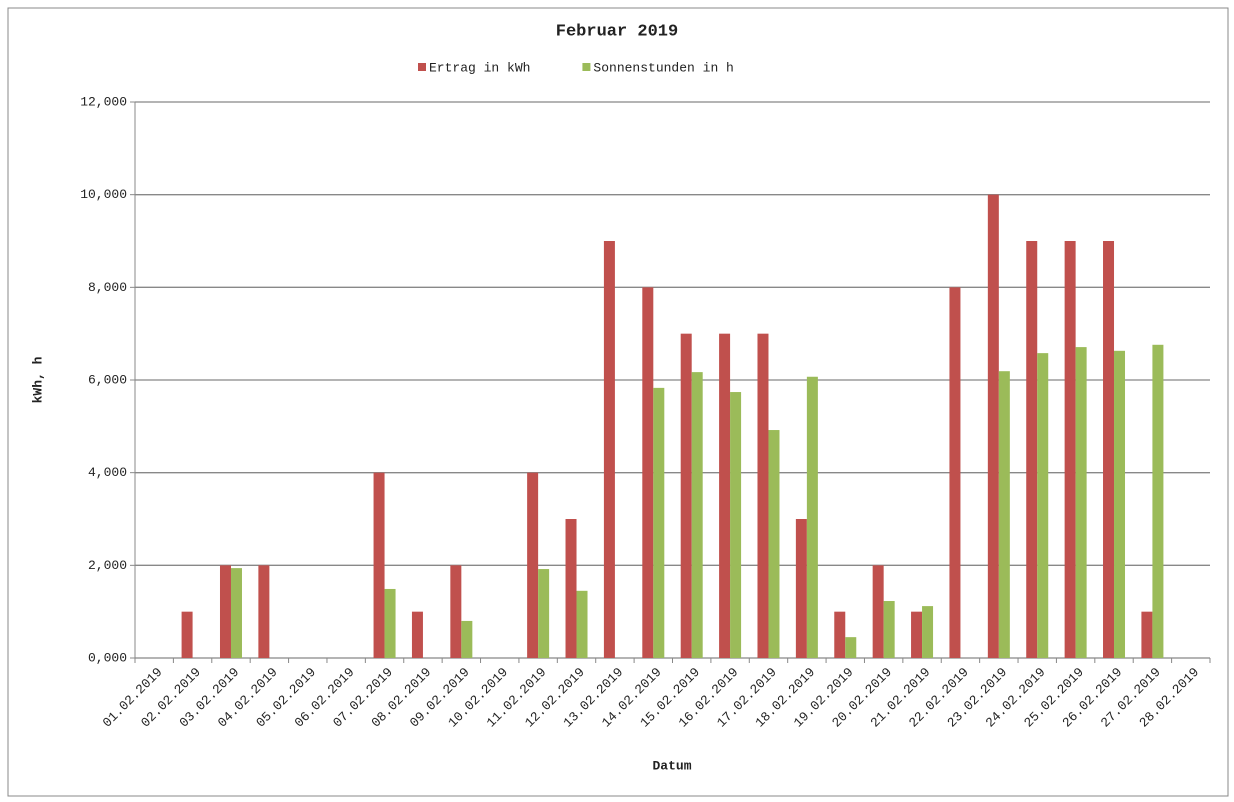 The image size is (1234, 802). What do you see at coordinates (37, 379) in the screenshot?
I see `y-axis-title: kWh, h` at bounding box center [37, 379].